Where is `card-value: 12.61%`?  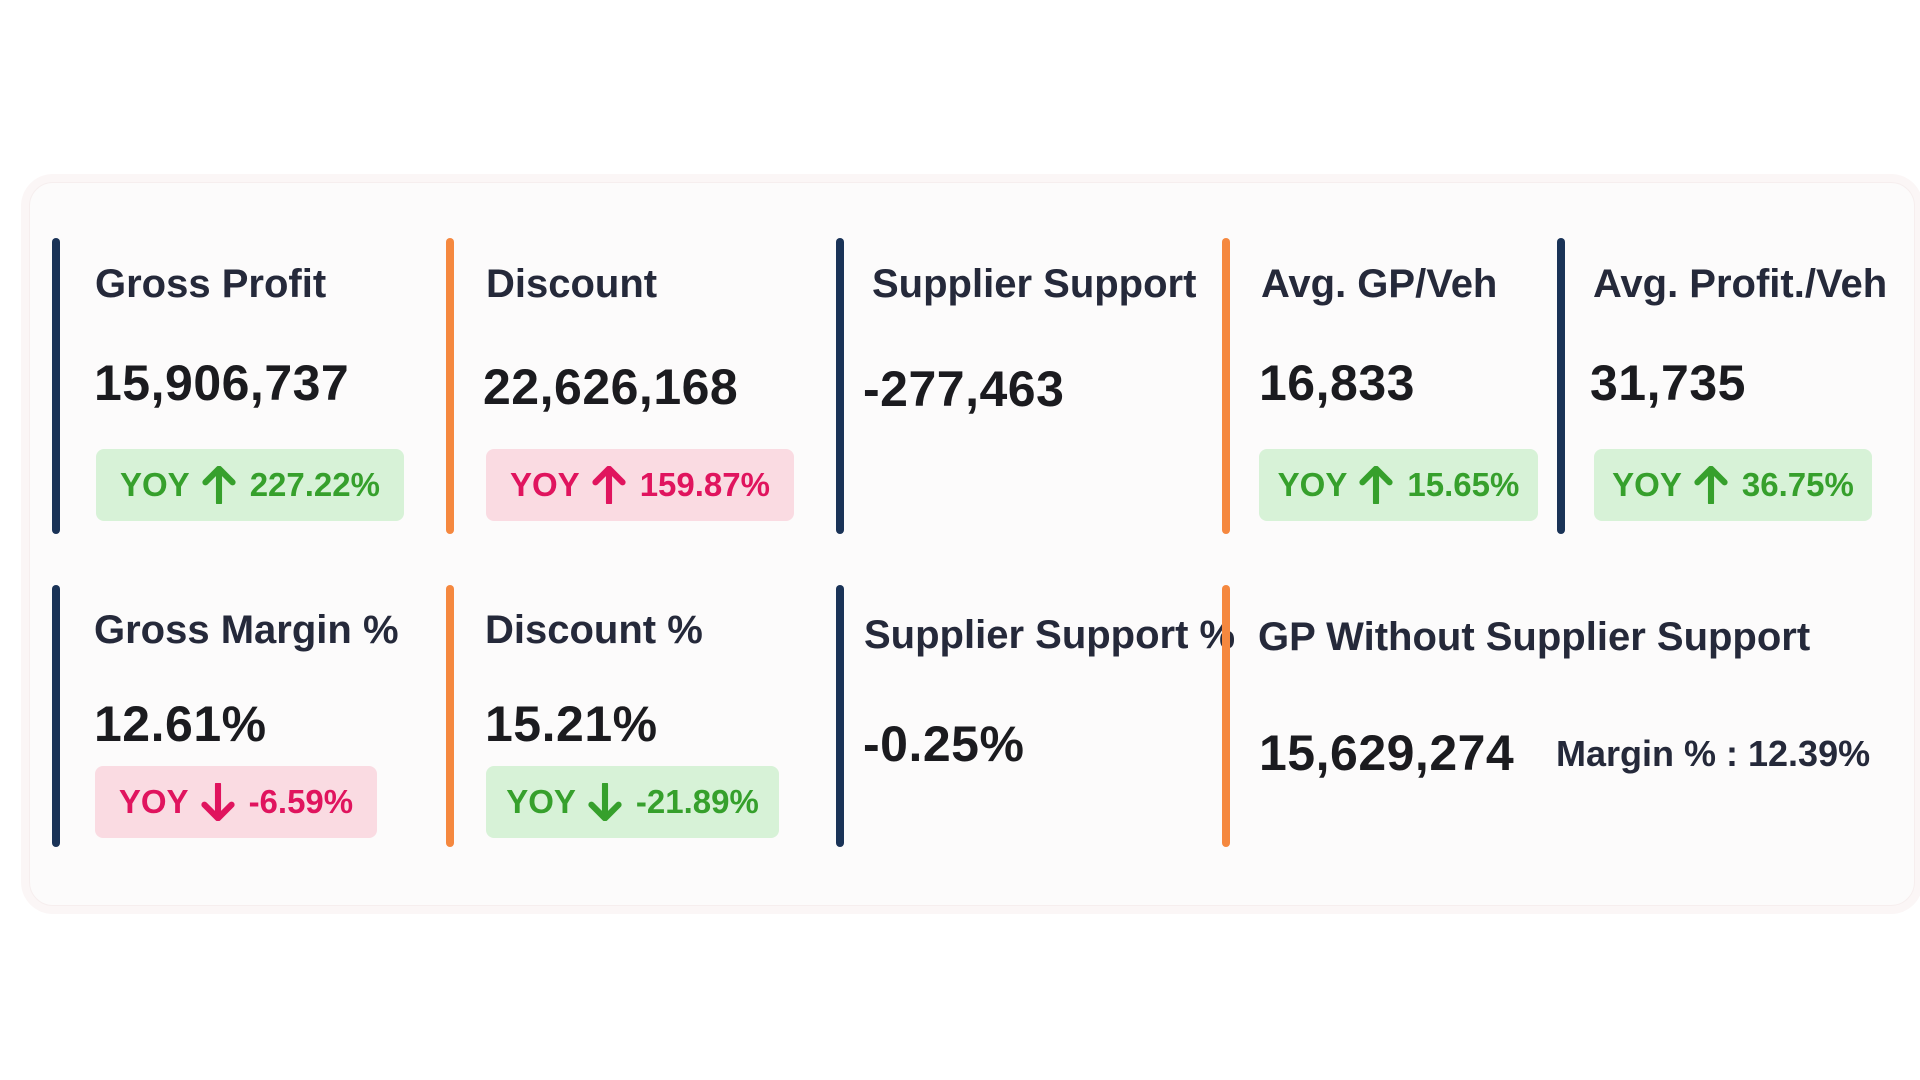 card-value: 12.61% is located at coordinates (180, 724).